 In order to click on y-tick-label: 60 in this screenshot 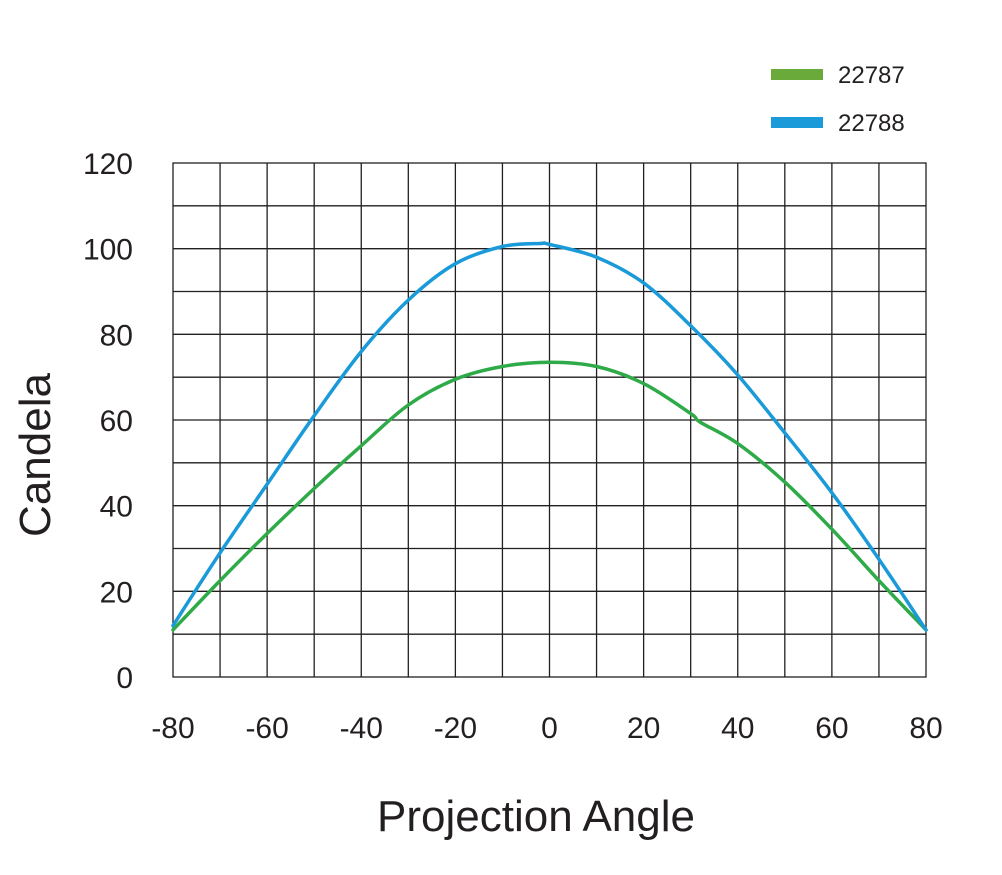, I will do `click(116, 421)`.